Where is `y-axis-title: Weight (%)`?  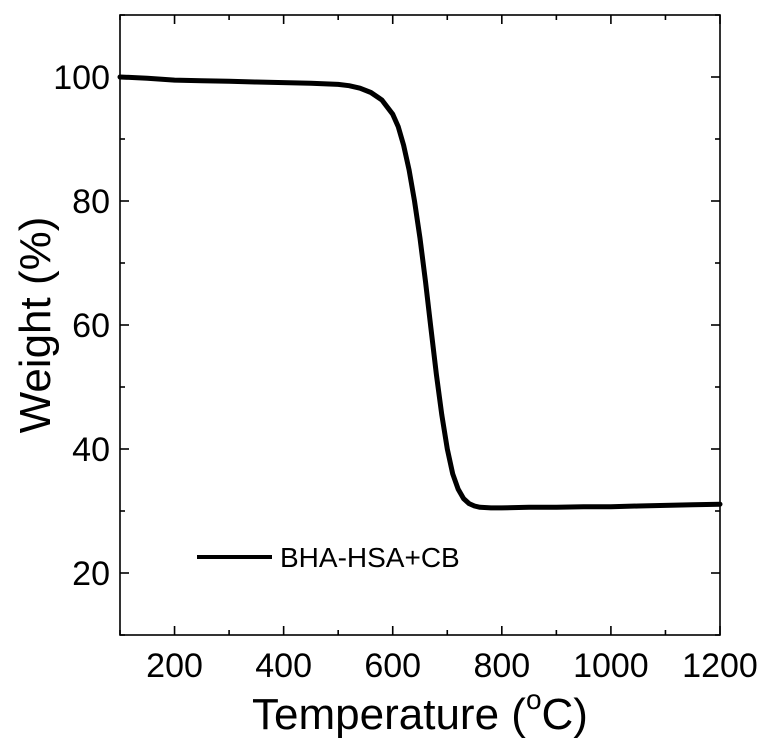 y-axis-title: Weight (%) is located at coordinates (35, 325).